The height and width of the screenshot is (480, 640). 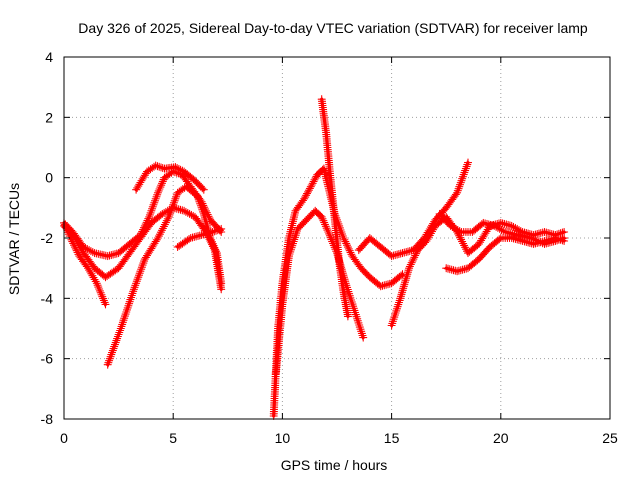 I want to click on series-track-j, so click(x=413, y=209).